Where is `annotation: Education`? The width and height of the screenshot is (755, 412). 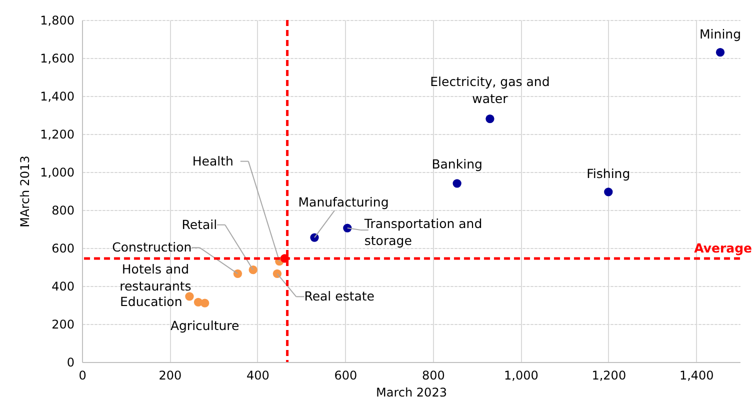 annotation: Education is located at coordinates (151, 302).